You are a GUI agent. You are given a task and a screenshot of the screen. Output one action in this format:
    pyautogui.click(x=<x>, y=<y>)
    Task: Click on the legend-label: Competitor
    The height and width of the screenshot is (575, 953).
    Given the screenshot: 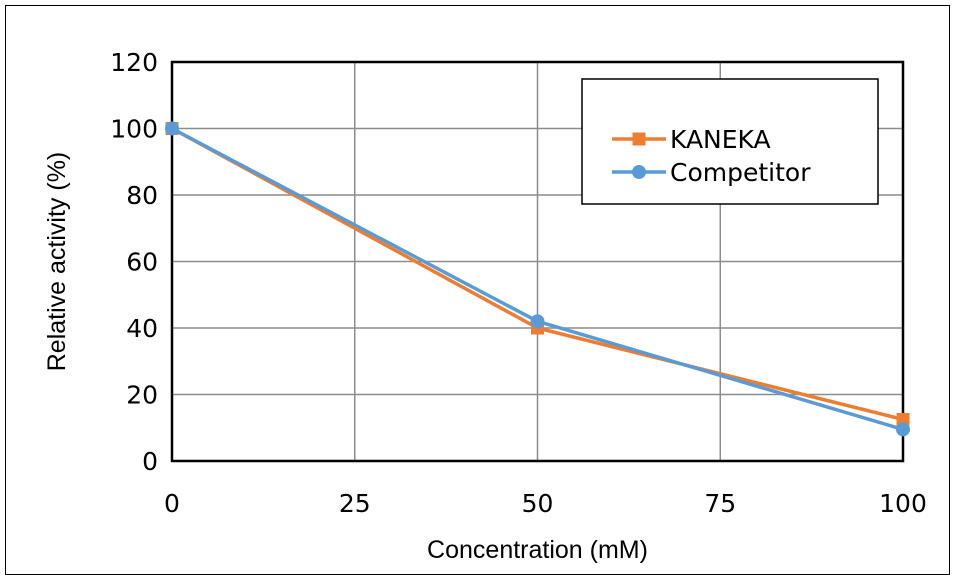 What is the action you would take?
    pyautogui.click(x=740, y=172)
    